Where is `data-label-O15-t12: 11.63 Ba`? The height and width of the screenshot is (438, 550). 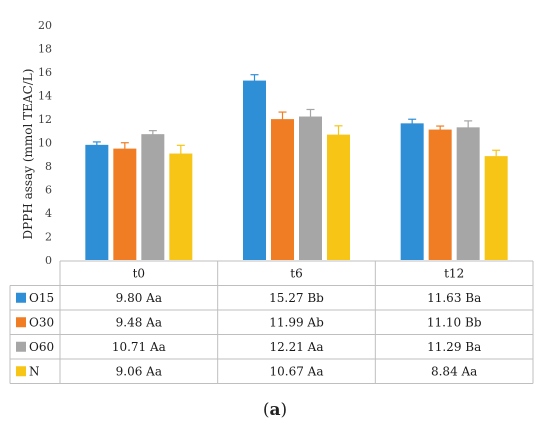 data-label-O15-t12: 11.63 Ba is located at coordinates (454, 298).